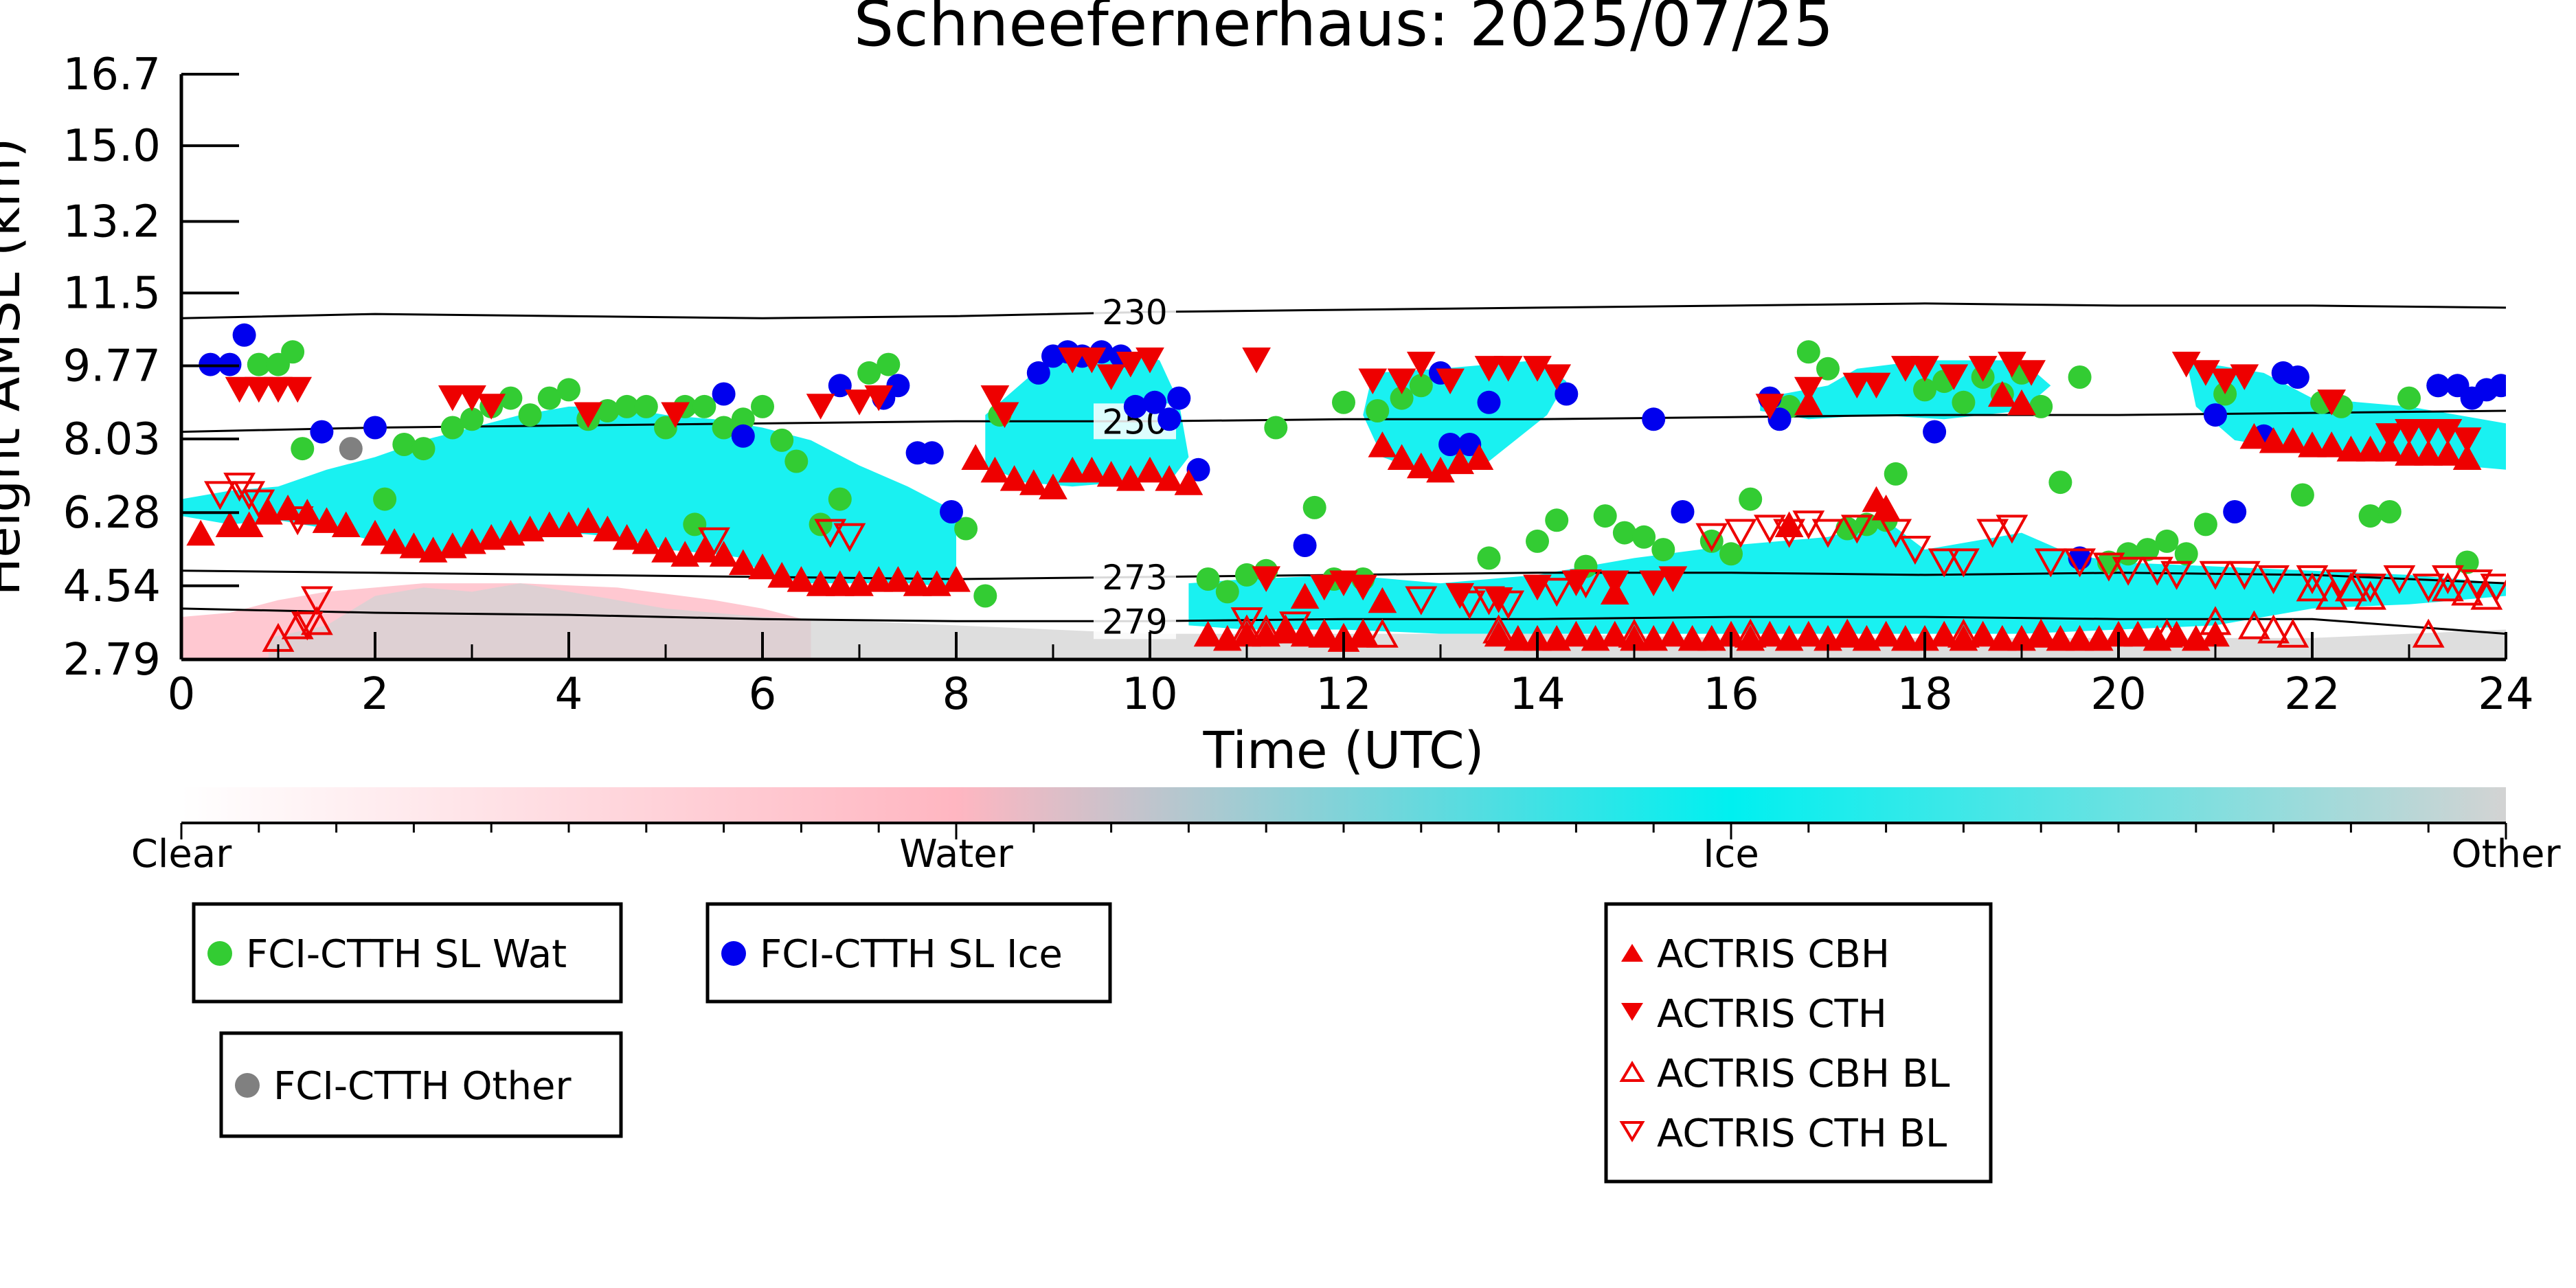  I want to click on legend-label-sl-ice: FCI-CTTH SL Ice, so click(911, 954).